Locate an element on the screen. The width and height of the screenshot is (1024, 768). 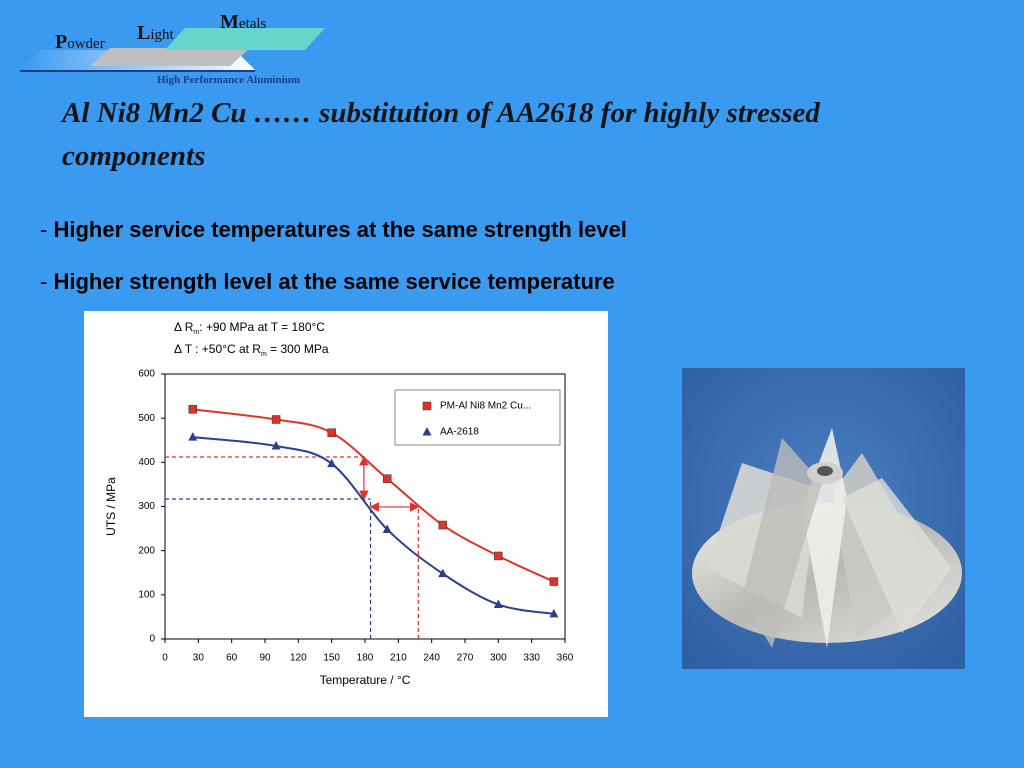
x-tick-label: 30 is located at coordinates (199, 658).